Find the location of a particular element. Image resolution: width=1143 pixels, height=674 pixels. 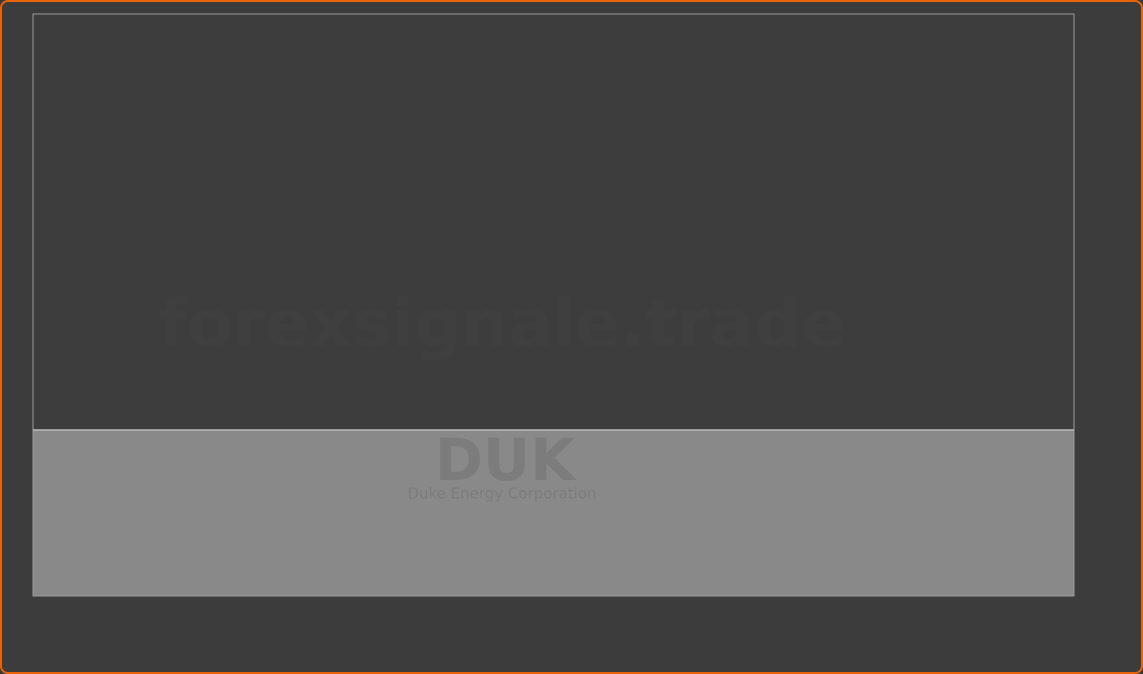

watermark-site: forexsignale.trade is located at coordinates (502, 323).